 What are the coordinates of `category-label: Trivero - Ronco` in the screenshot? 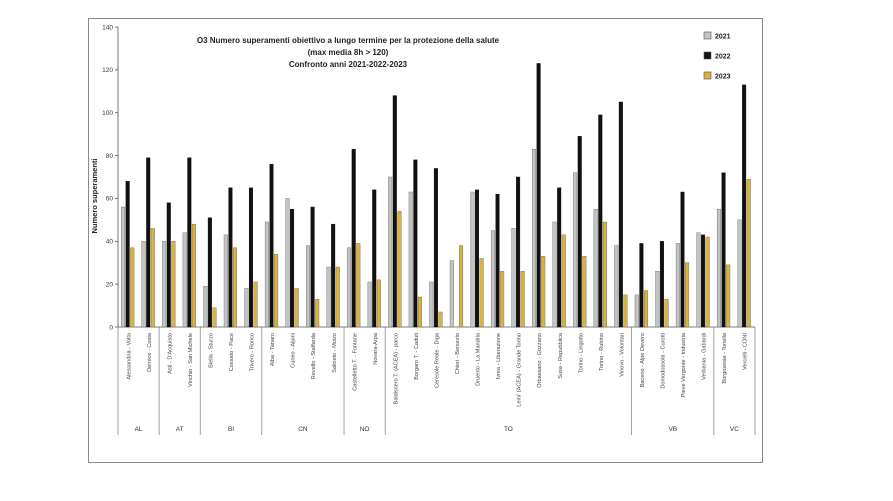 It's located at (253, 352).